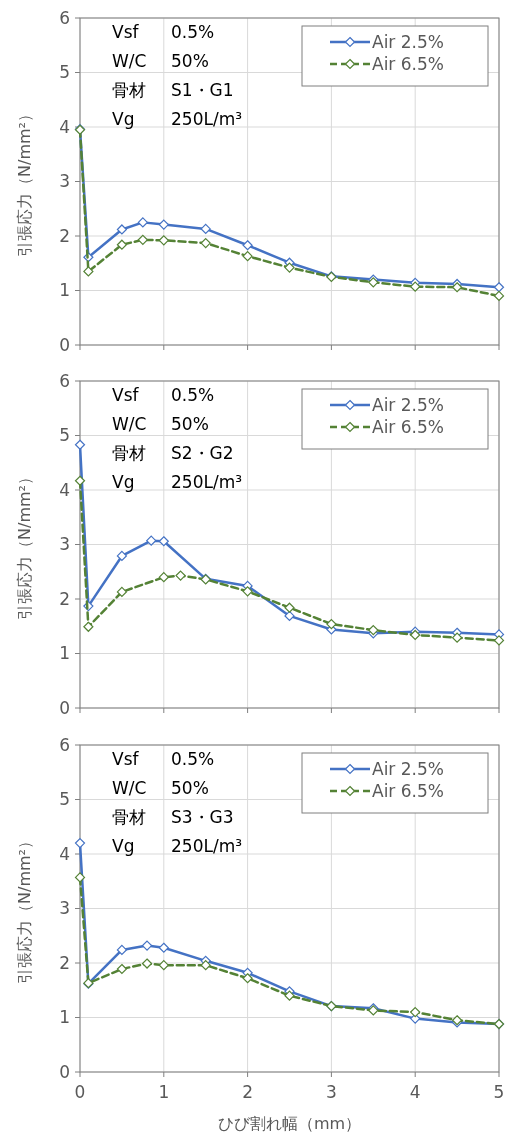  What do you see at coordinates (415, 1092) in the screenshot?
I see `x-tick-label: 4` at bounding box center [415, 1092].